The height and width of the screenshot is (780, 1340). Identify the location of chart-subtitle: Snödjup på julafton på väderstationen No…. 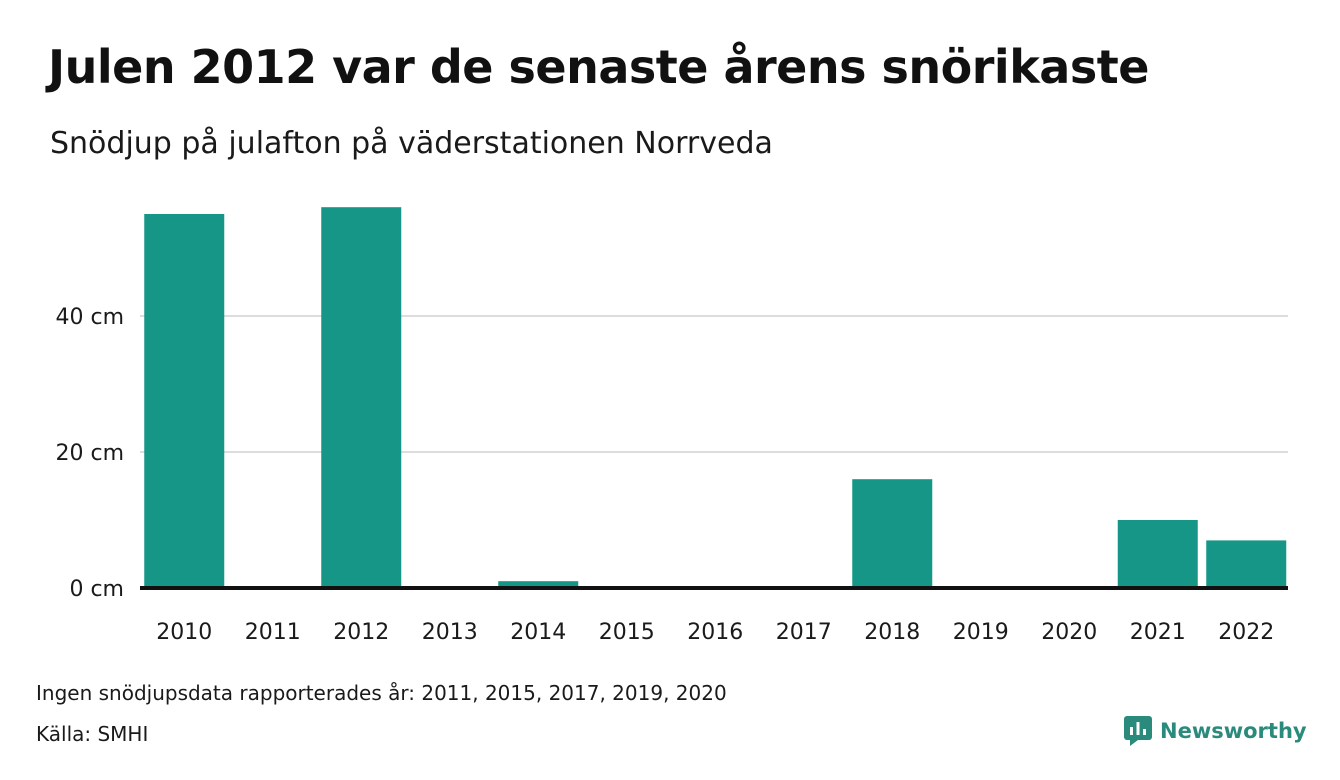
(411, 143).